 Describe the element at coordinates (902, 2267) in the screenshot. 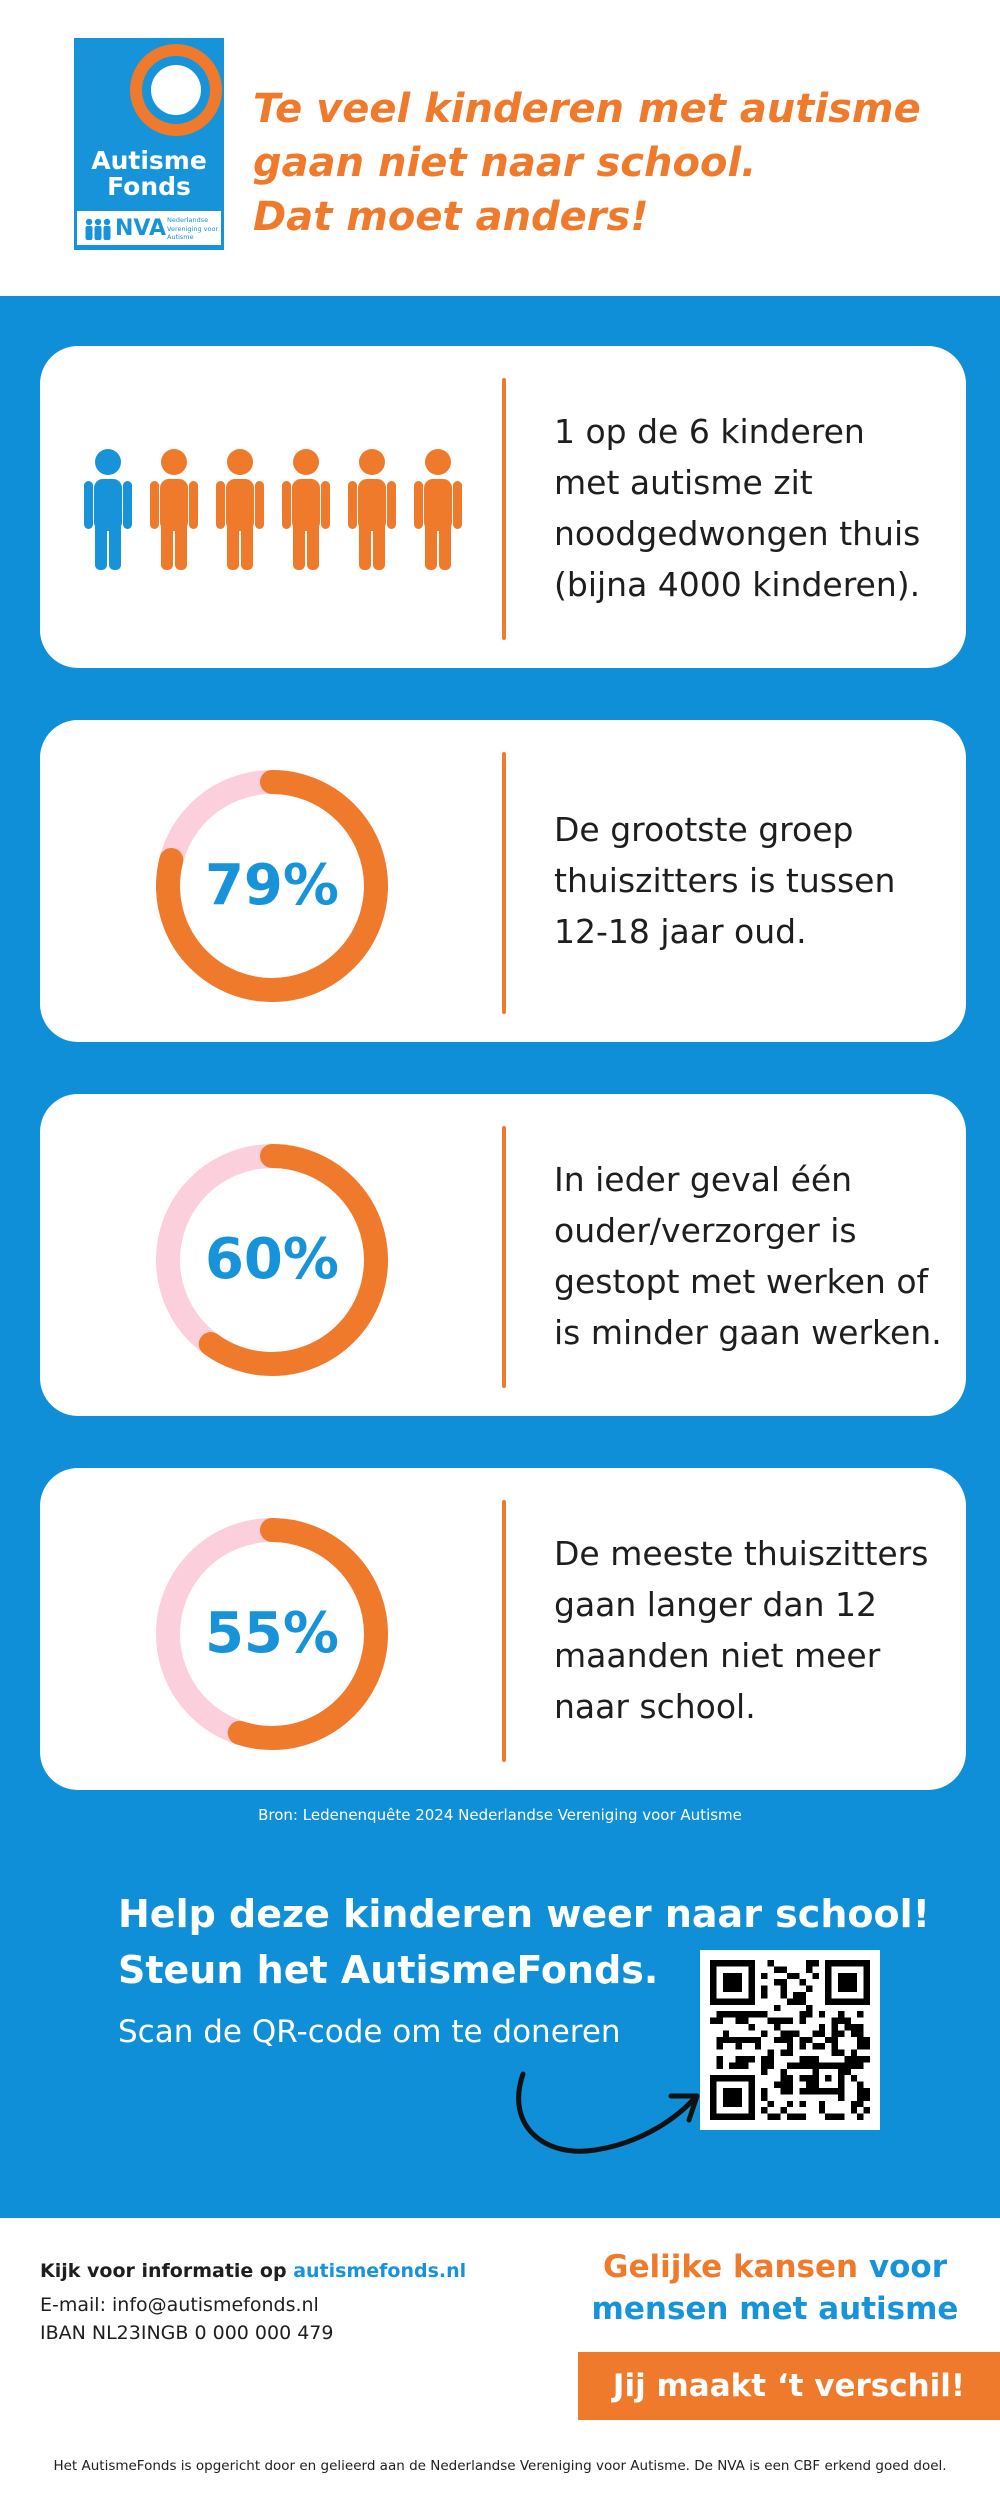

I see `slogan-blue: voor` at that location.